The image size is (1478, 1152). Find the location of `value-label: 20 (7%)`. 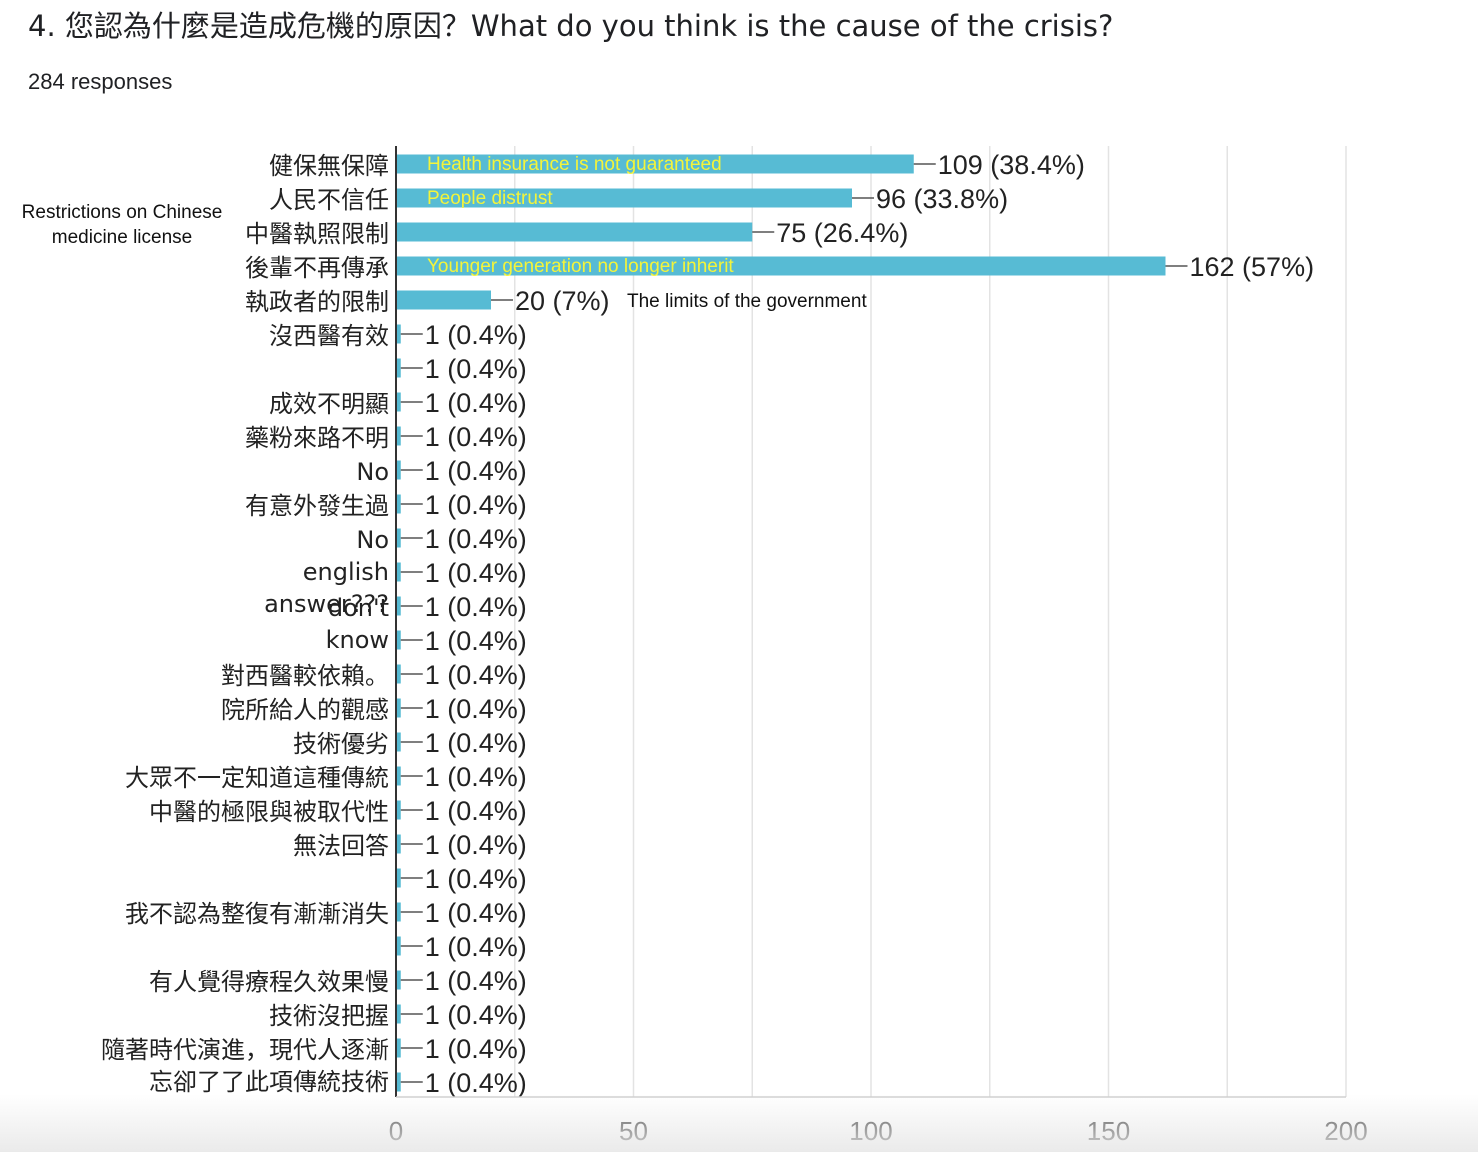

value-label: 20 (7%) is located at coordinates (562, 301).